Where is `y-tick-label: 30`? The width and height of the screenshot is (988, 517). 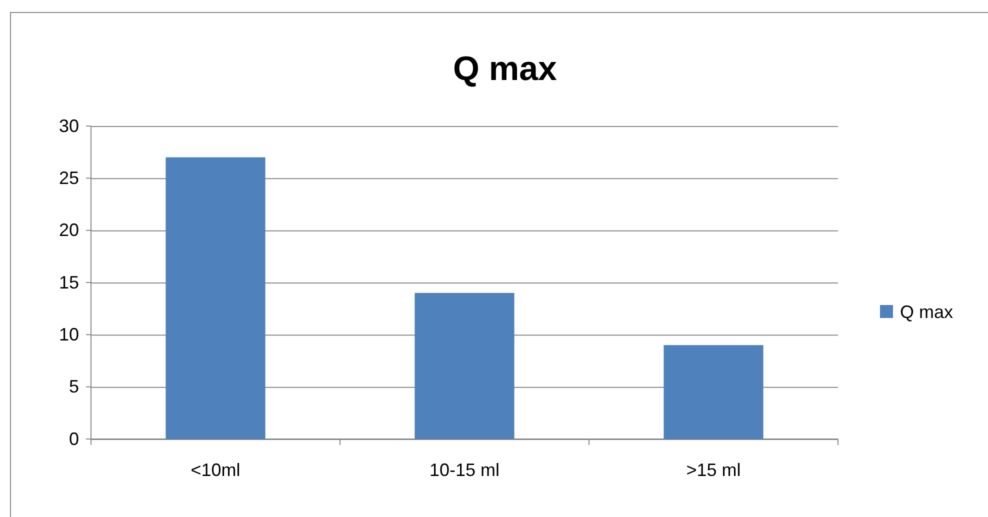 y-tick-label: 30 is located at coordinates (68, 126).